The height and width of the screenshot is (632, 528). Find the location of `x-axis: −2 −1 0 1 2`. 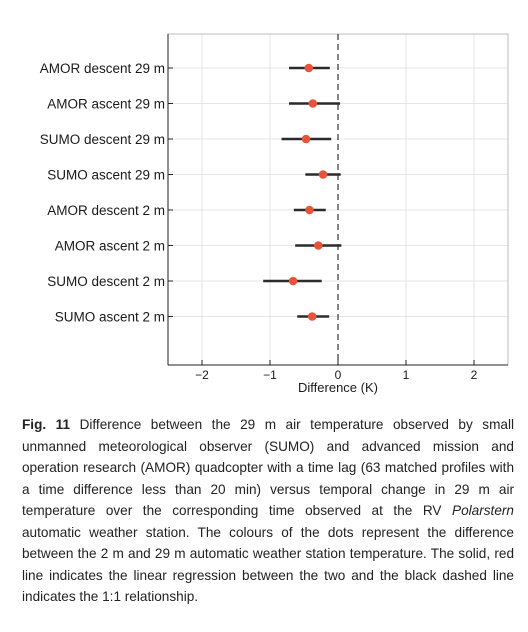

x-axis: −2 −1 0 1 2 is located at coordinates (338, 371).